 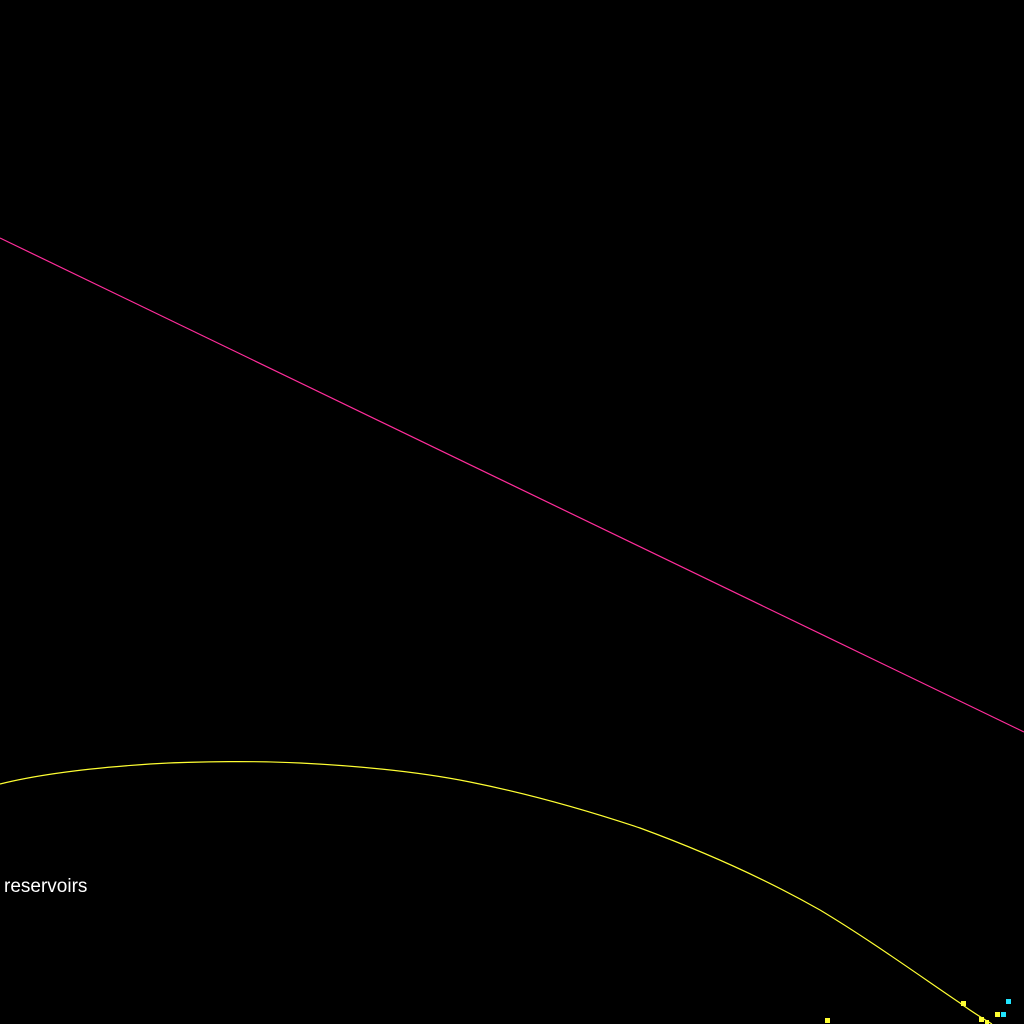 What do you see at coordinates (45, 886) in the screenshot?
I see `reservoirs-label: reservoirs` at bounding box center [45, 886].